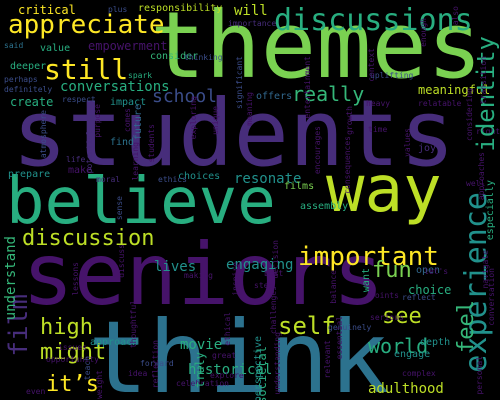 This screenshot has height=400, width=500. I want to click on word-explore: explore, so click(227, 375).